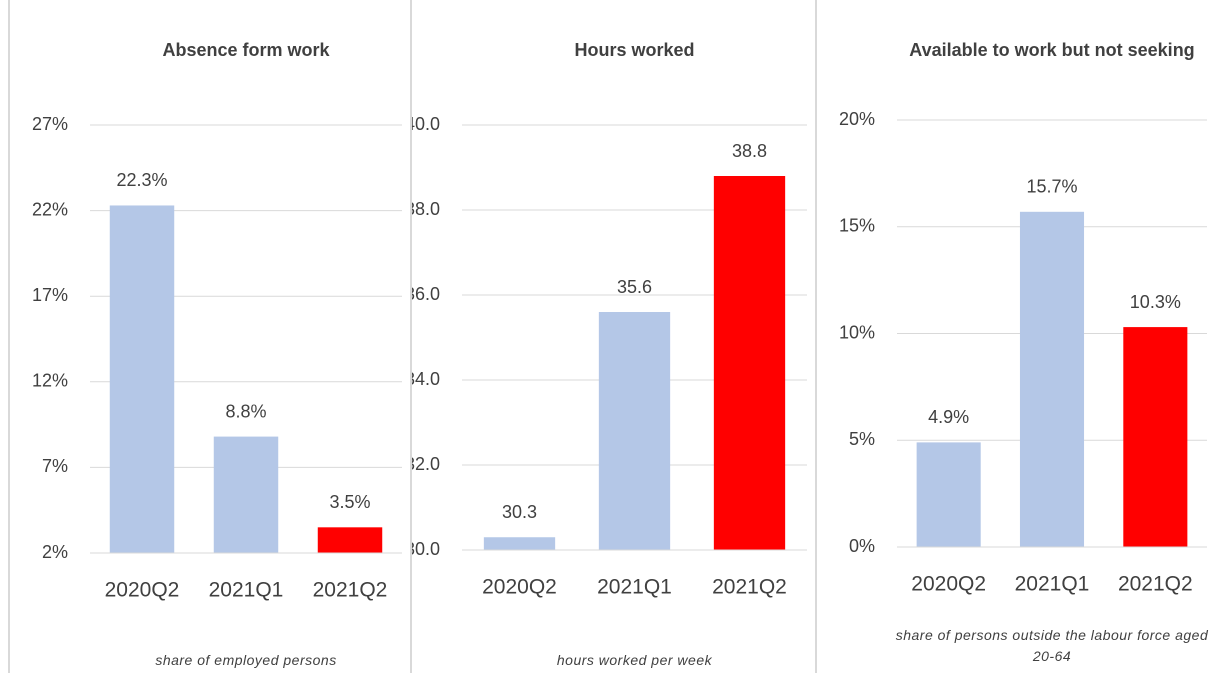  What do you see at coordinates (141, 180) in the screenshot?
I see `data-label: 22.3%` at bounding box center [141, 180].